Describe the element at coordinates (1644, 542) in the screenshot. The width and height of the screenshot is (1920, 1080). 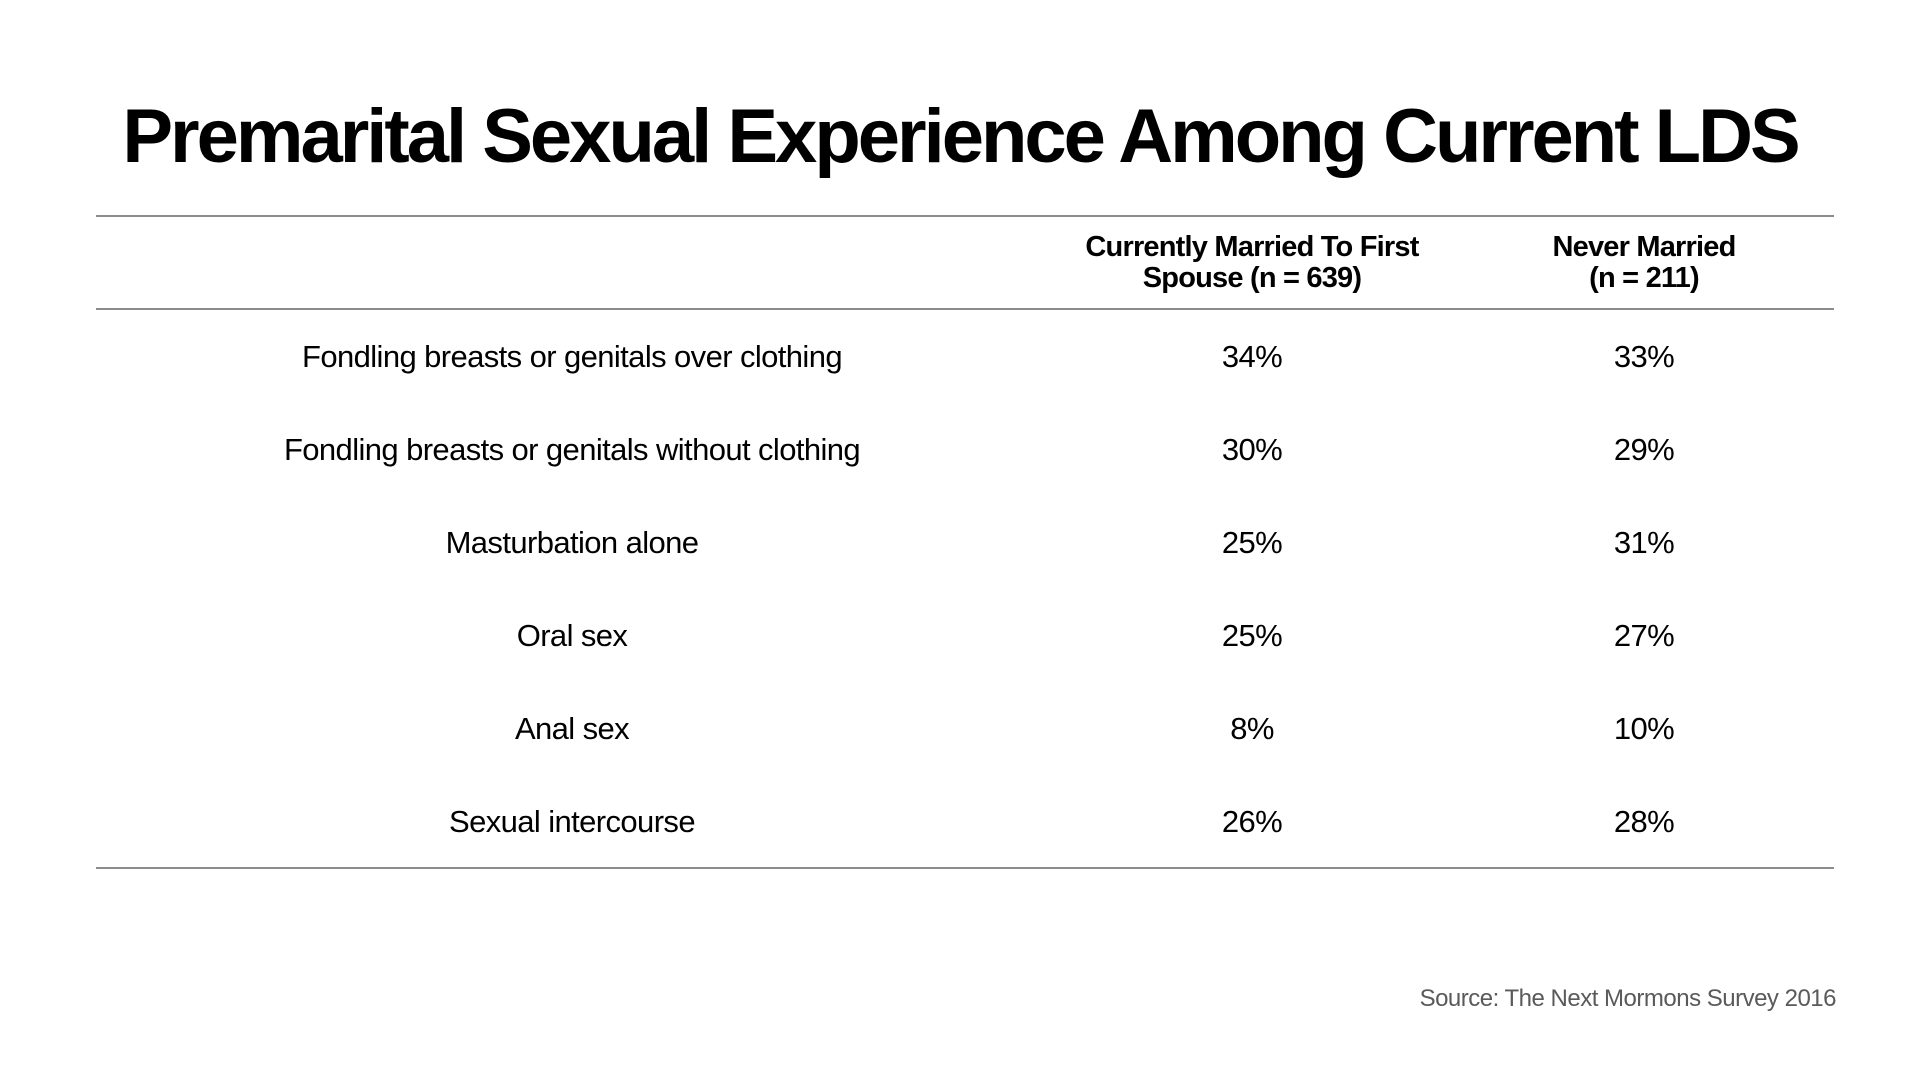
I see `value-never-married: 31%` at that location.